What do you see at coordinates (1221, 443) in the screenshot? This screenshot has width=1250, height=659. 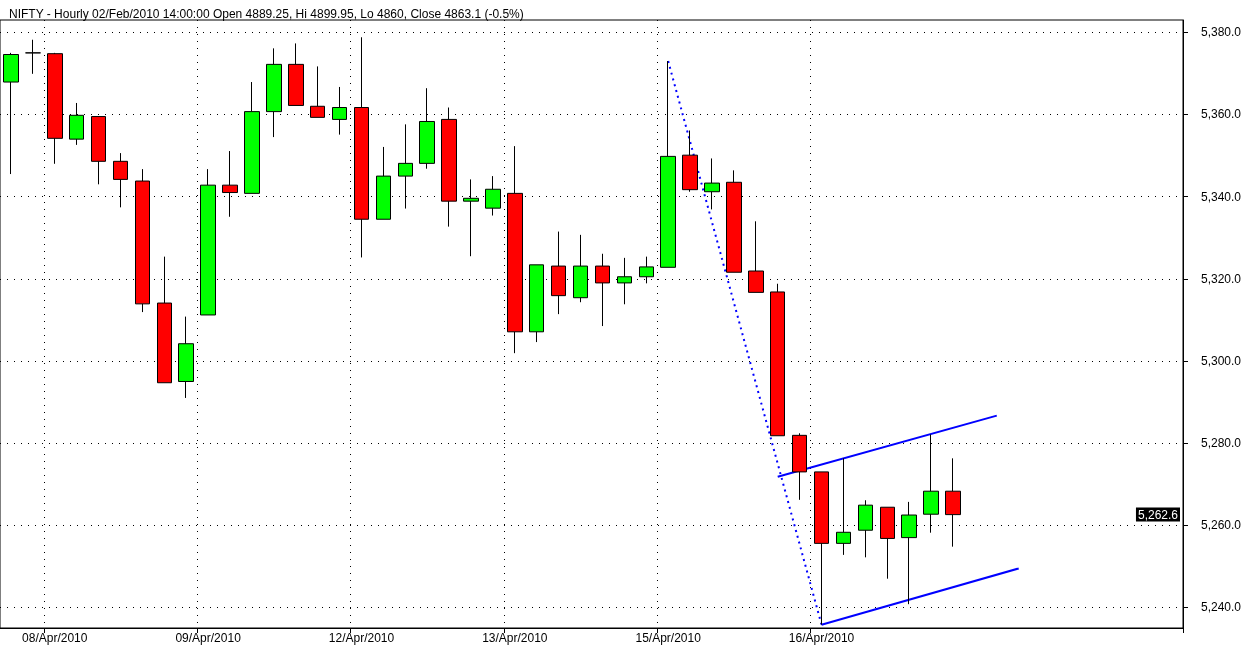 I see `y-tick-label: 5,280.0` at bounding box center [1221, 443].